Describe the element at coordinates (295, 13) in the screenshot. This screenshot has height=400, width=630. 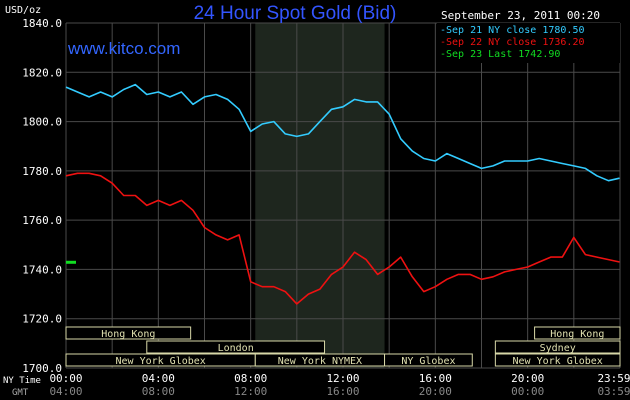
I see `chart-title: 24 Hour Spot Gold (Bid)` at that location.